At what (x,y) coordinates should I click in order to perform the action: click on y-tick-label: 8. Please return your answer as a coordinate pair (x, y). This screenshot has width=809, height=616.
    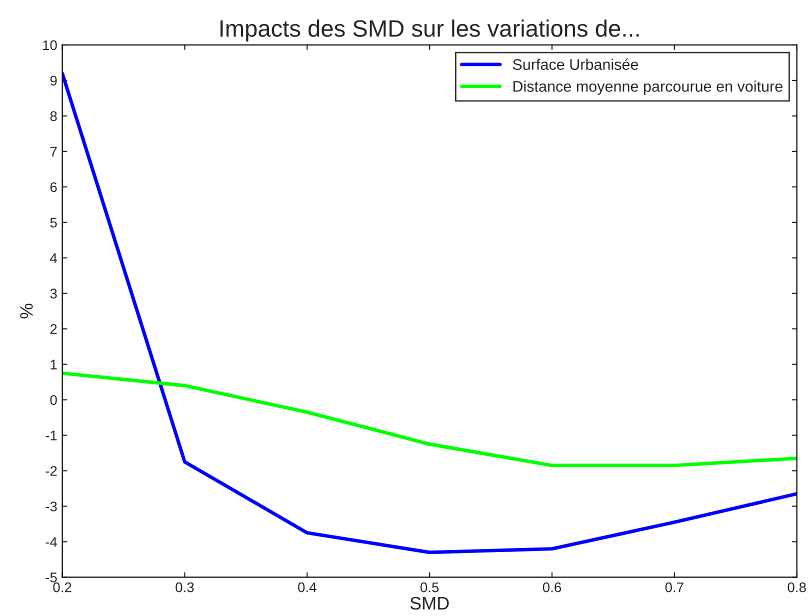
    Looking at the image, I should click on (53, 116).